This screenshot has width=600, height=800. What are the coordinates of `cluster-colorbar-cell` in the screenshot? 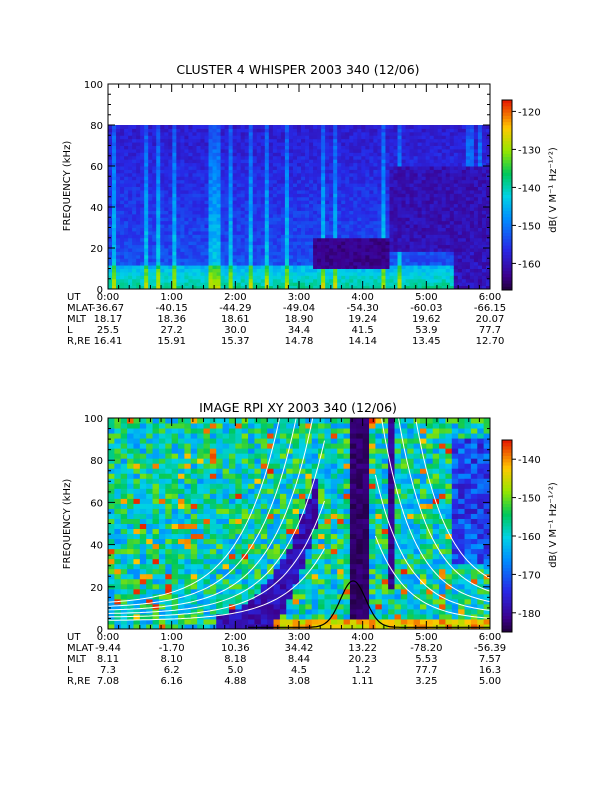 It's located at (507, 231).